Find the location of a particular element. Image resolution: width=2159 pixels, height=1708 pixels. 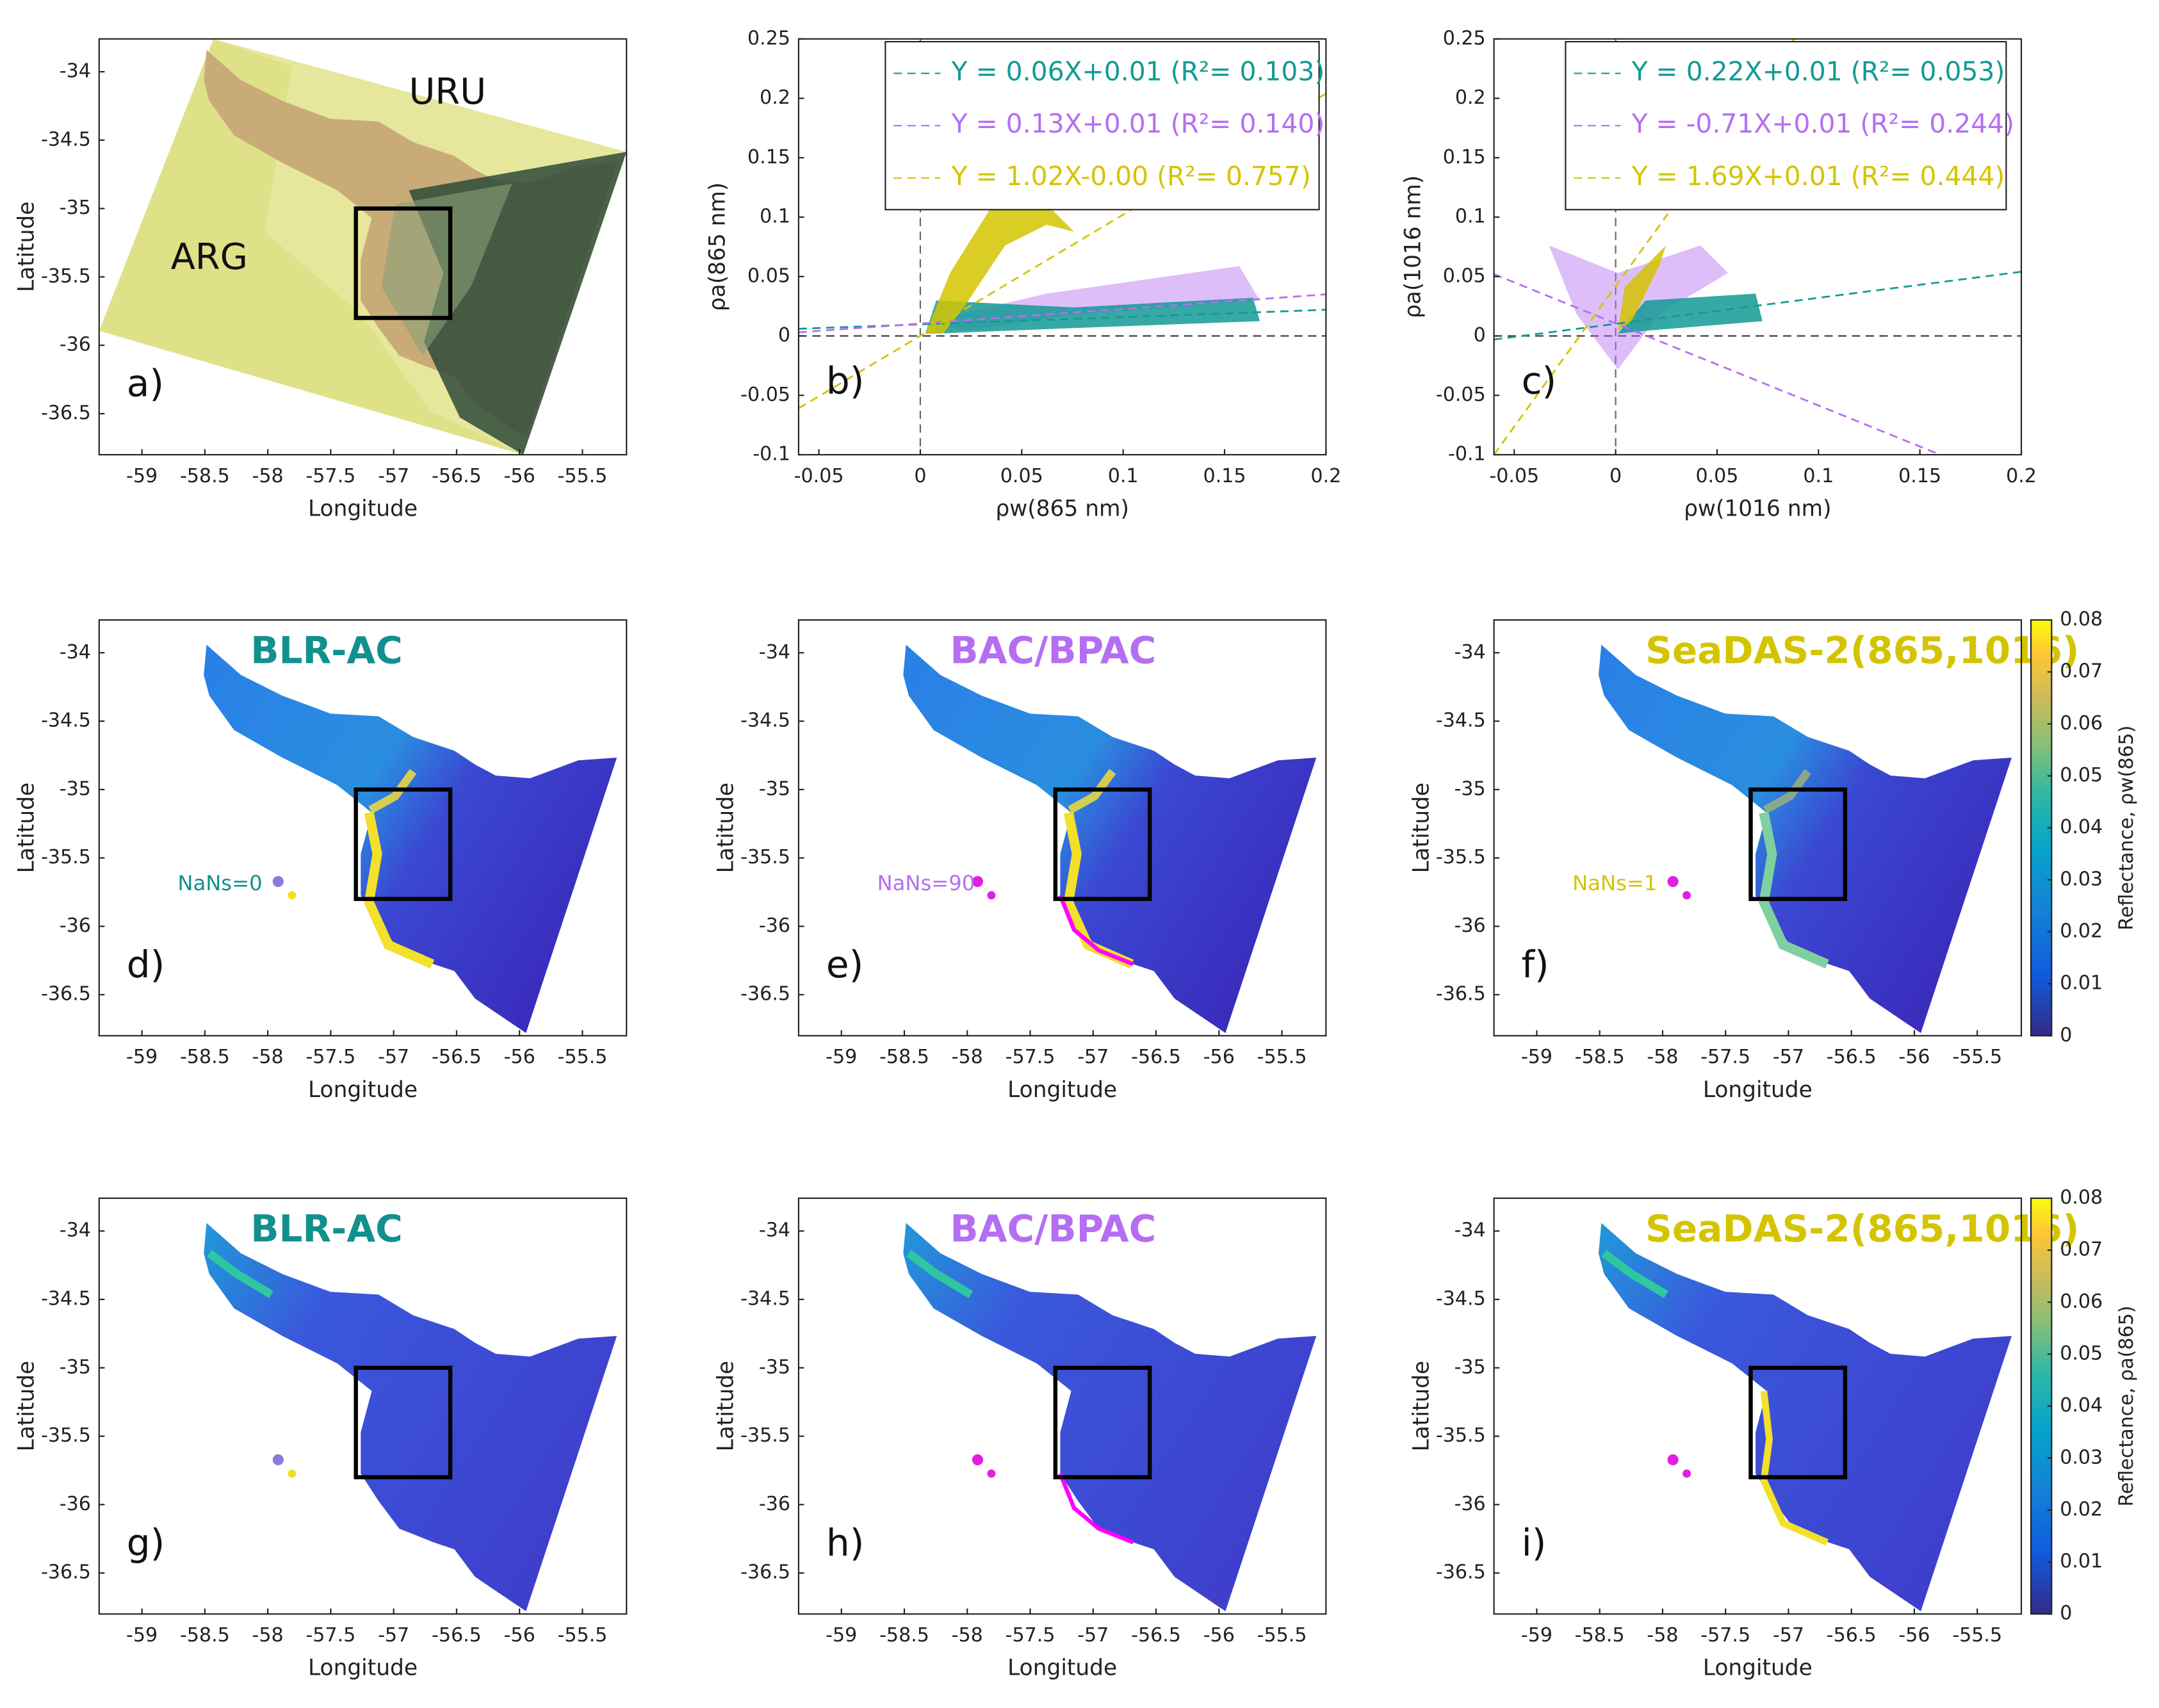

panel-label: a) is located at coordinates (145, 384).